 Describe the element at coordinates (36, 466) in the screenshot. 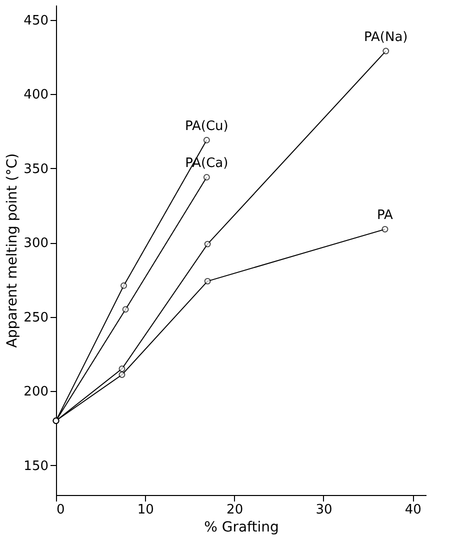

I see `y-tick-label: 150` at that location.